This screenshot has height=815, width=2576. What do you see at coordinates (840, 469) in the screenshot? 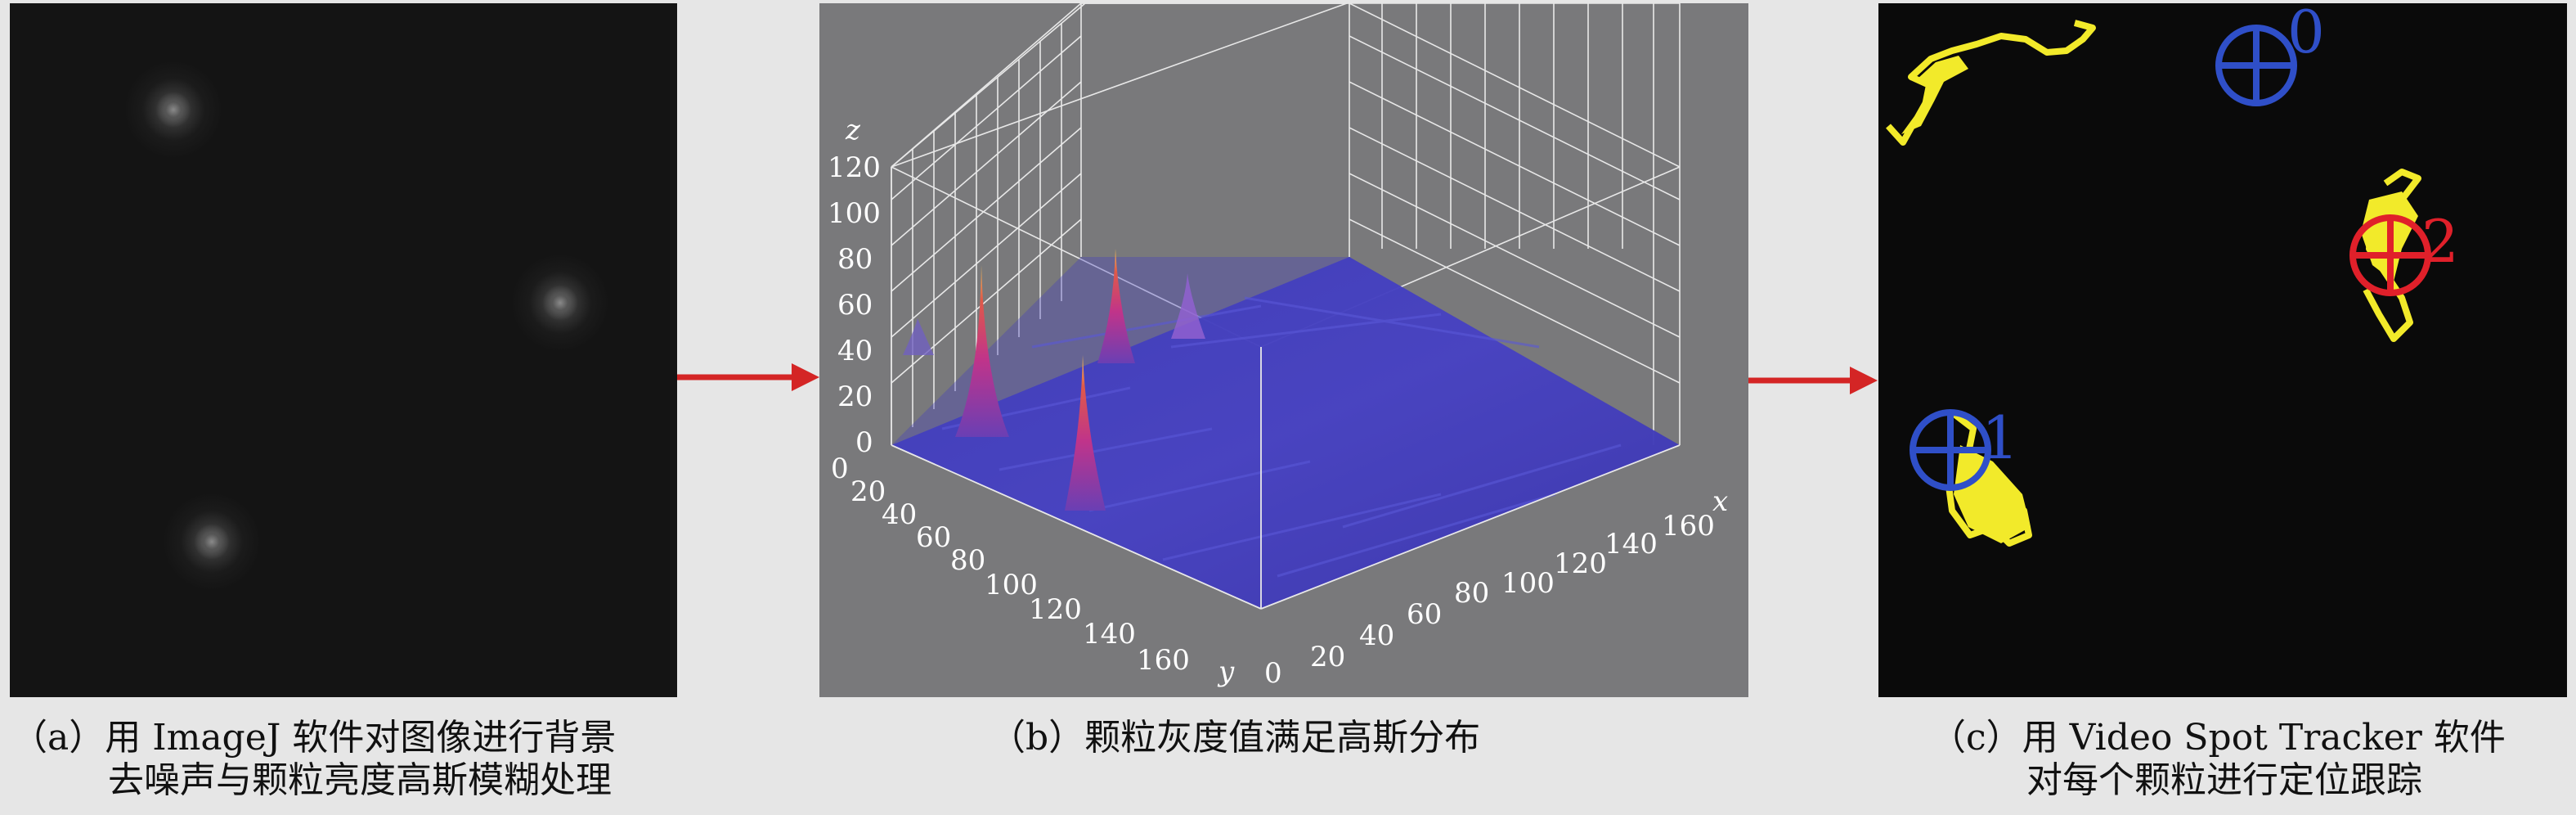
I see `y-tick: 0` at bounding box center [840, 469].